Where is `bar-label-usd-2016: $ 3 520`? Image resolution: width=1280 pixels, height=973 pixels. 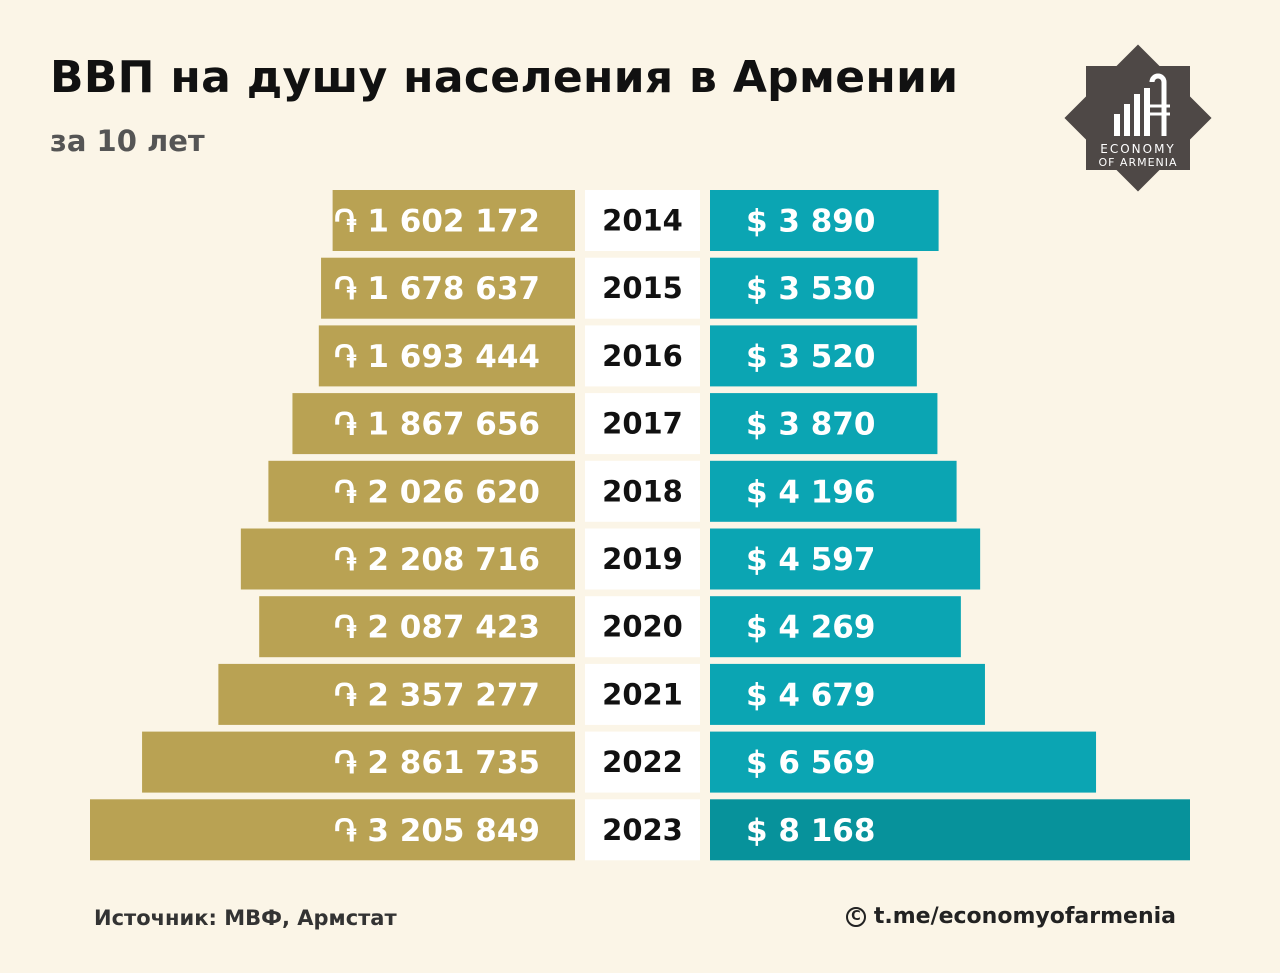 bar-label-usd-2016: $ 3 520 is located at coordinates (810, 357).